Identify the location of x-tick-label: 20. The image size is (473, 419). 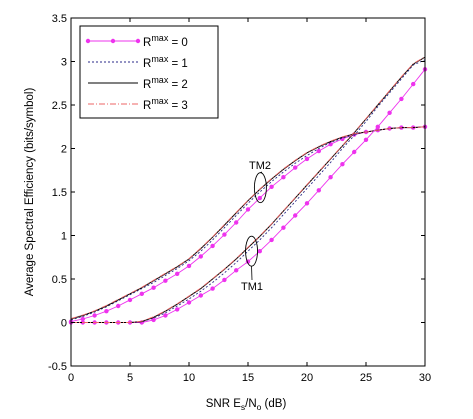
(307, 378).